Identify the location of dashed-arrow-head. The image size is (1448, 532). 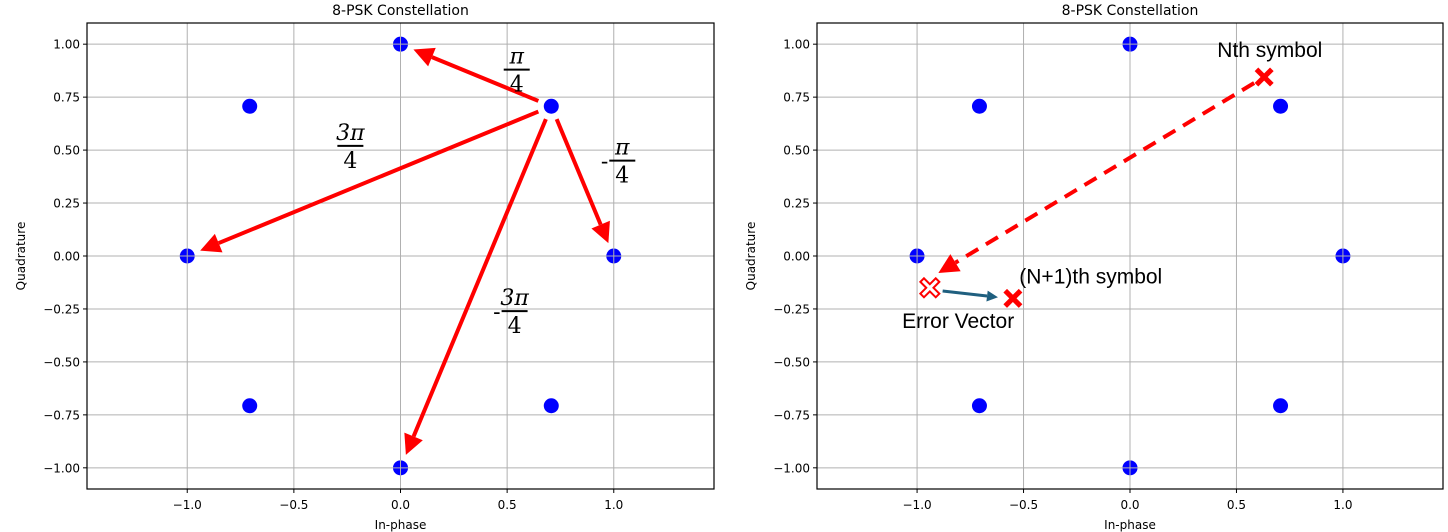
(949, 263).